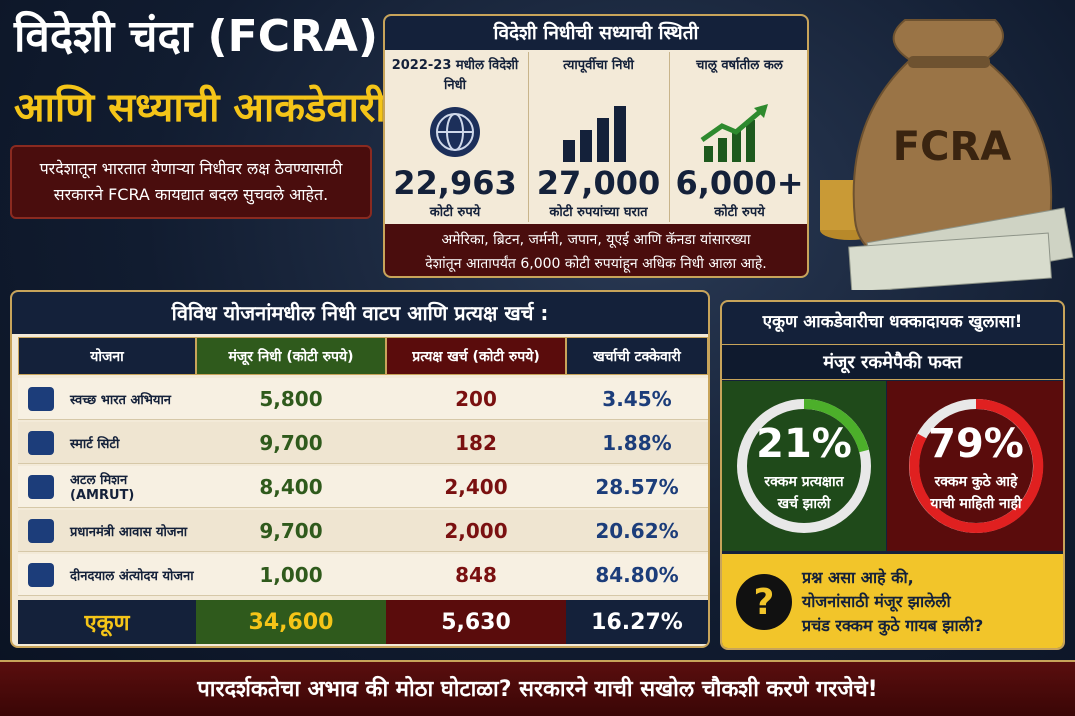 The height and width of the screenshot is (716, 1075). What do you see at coordinates (637, 443) in the screenshot?
I see `table-cell: 1.88%` at bounding box center [637, 443].